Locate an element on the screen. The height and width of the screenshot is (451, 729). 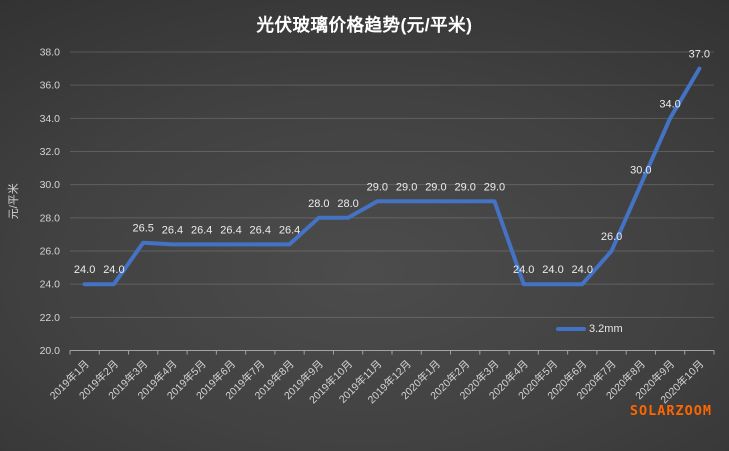
solarzoom-watermark: SOLARZOOM is located at coordinates (670, 411).